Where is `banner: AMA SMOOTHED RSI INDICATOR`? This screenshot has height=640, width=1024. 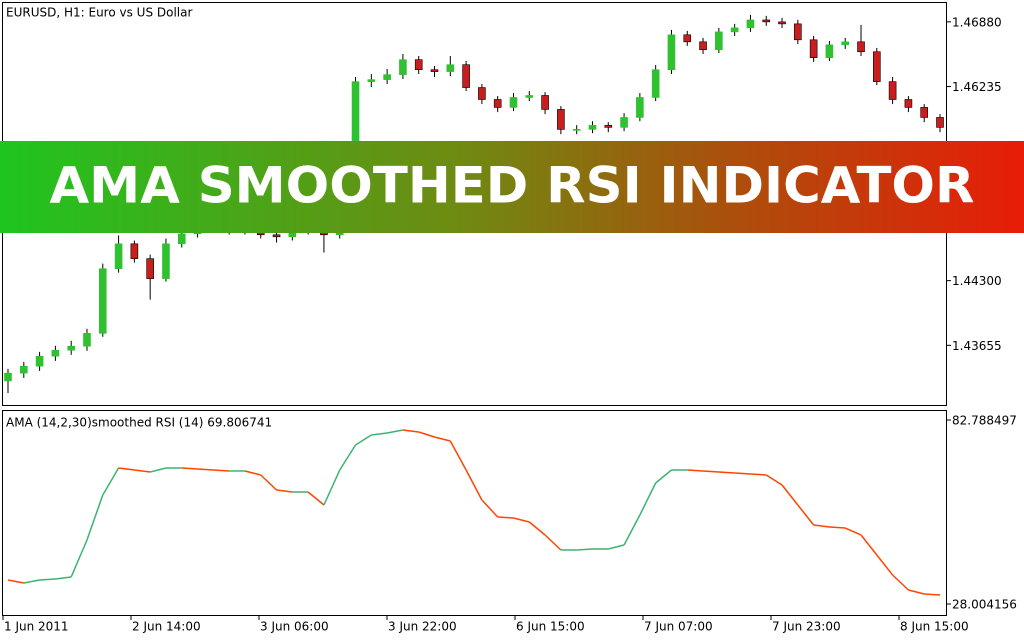 banner: AMA SMOOTHED RSI INDICATOR is located at coordinates (512, 187).